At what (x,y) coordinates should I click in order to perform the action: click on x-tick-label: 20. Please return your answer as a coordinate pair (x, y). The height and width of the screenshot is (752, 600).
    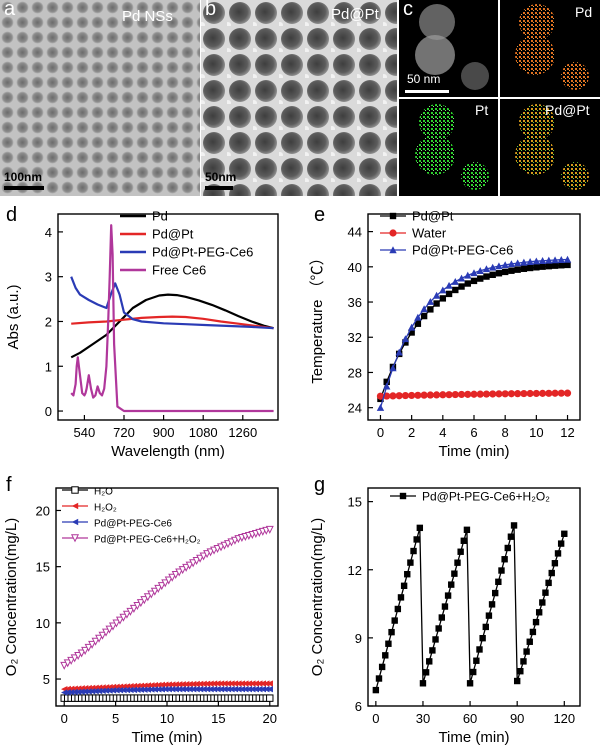
    Looking at the image, I should click on (270, 718).